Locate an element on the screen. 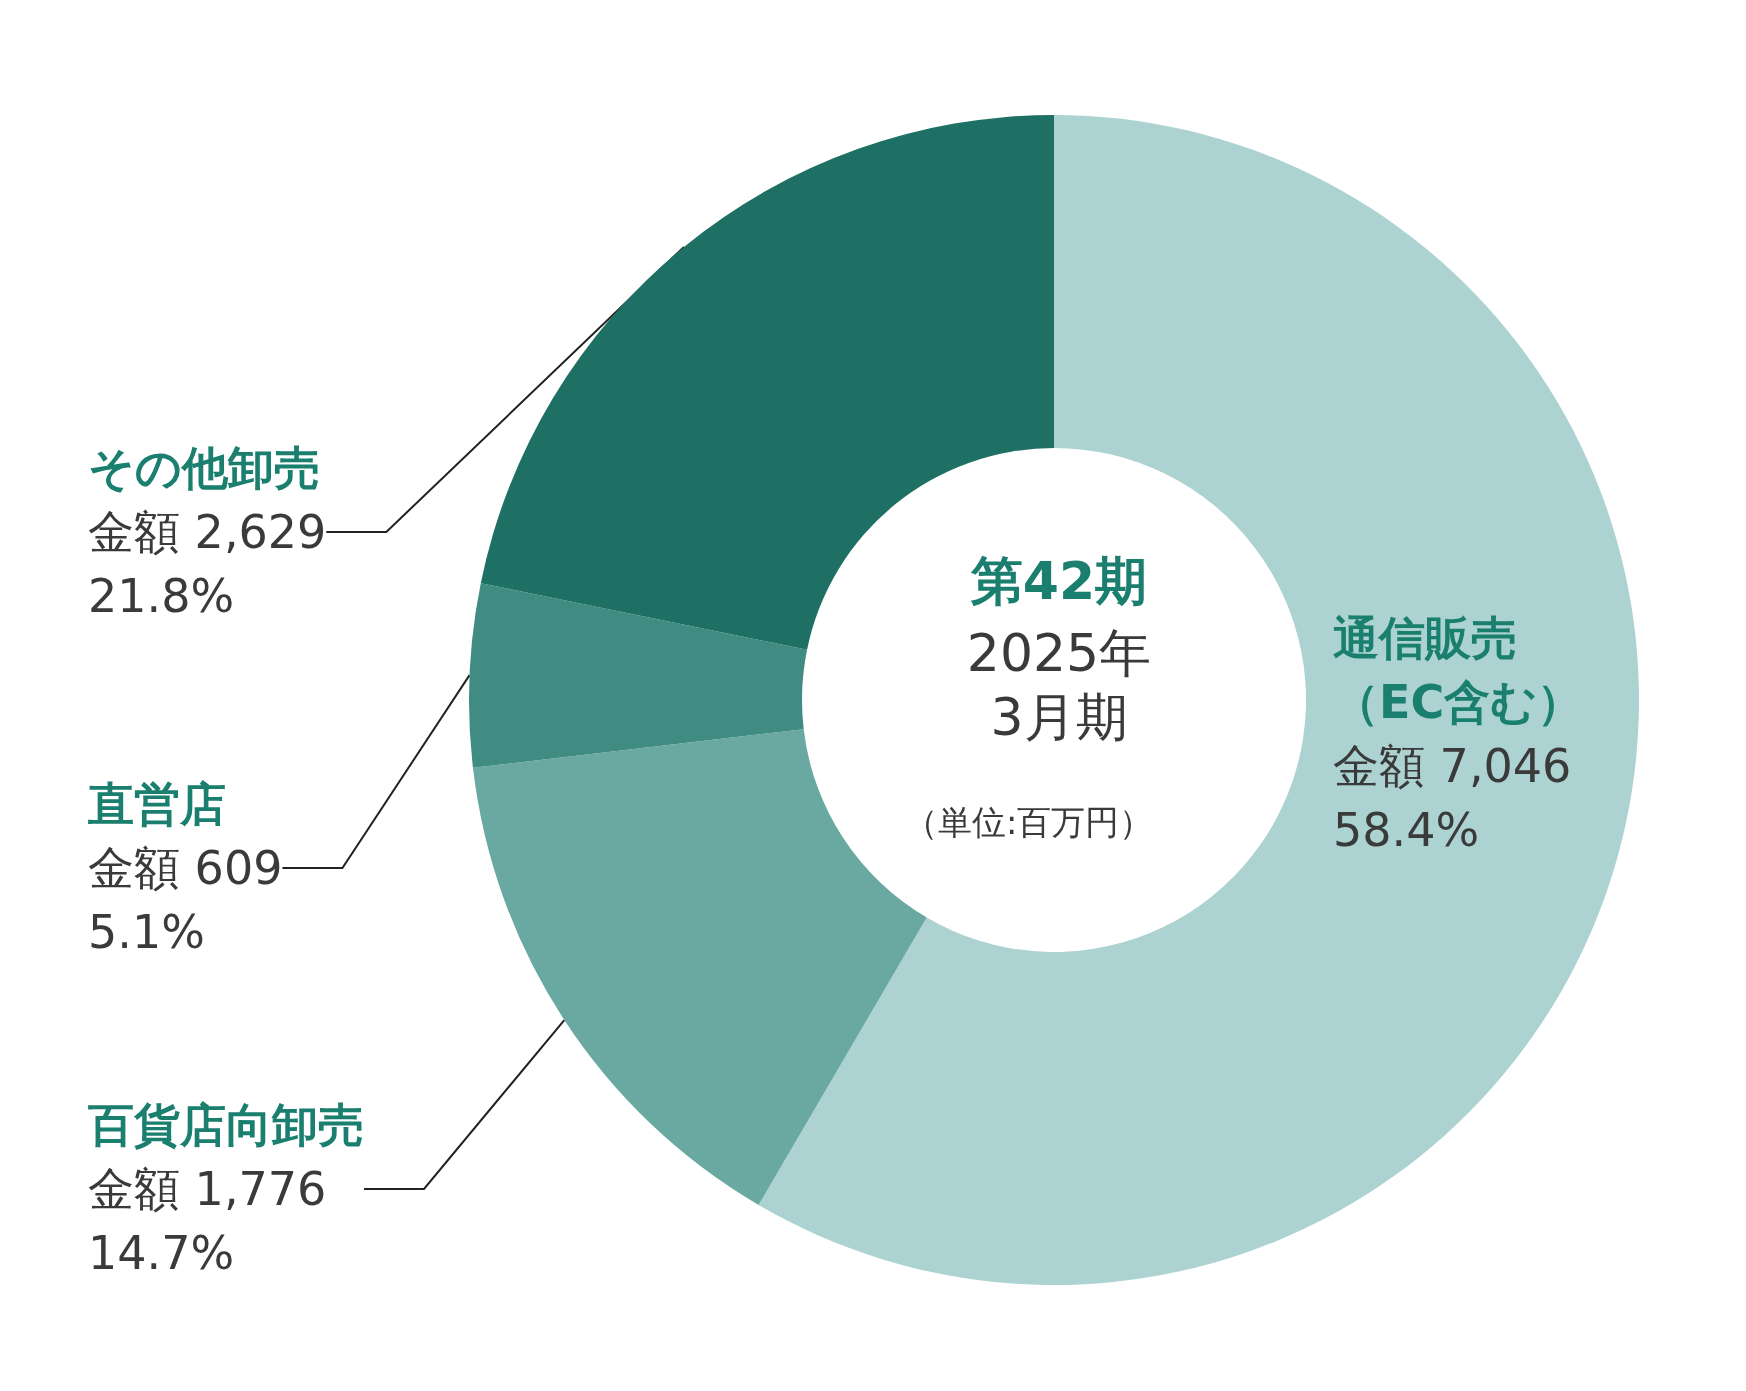 The width and height of the screenshot is (1746, 1391). slice-label: 百貨店向卸売 is located at coordinates (225, 1125).